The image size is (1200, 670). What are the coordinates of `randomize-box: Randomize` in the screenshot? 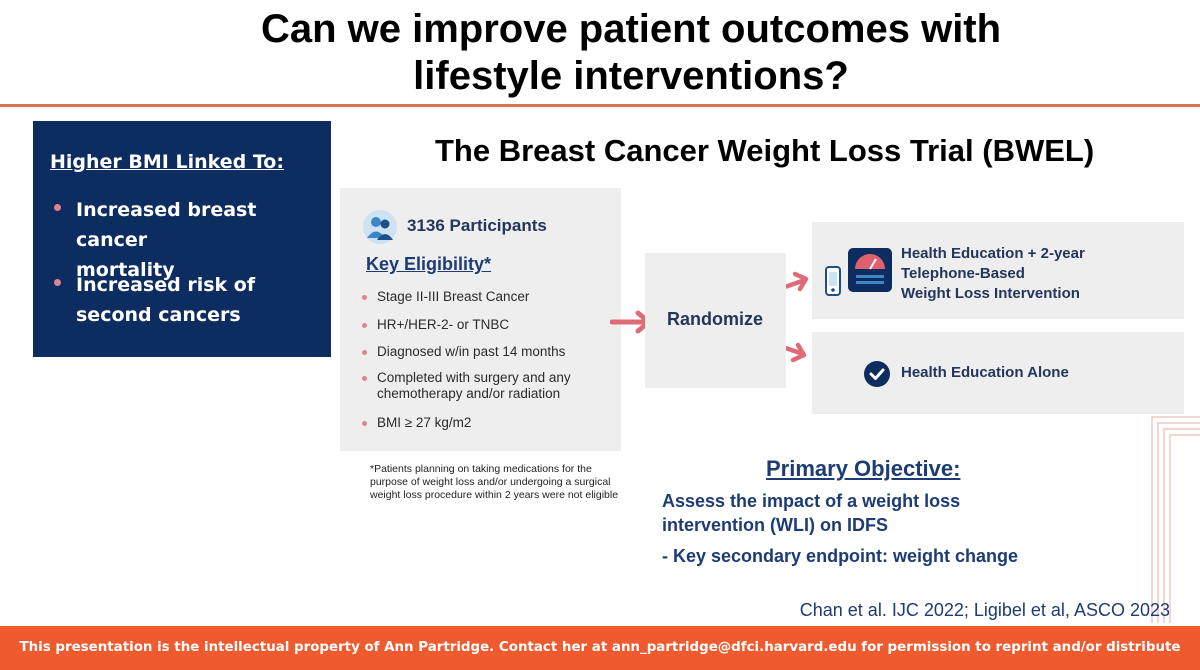 It's located at (715, 320).